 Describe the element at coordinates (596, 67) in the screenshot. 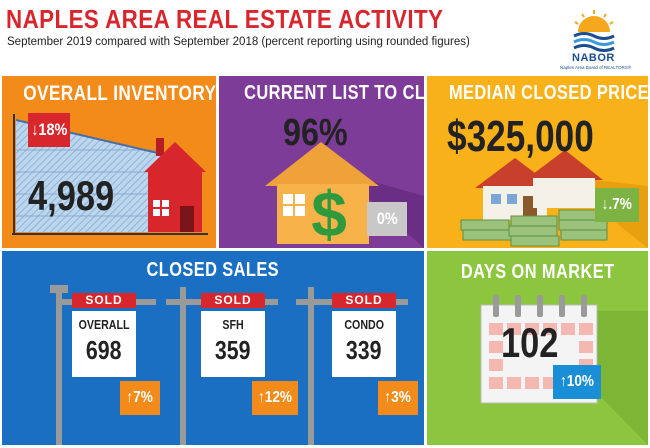

I see `logo-tagline: Naples Area Board of REALTORS®` at that location.